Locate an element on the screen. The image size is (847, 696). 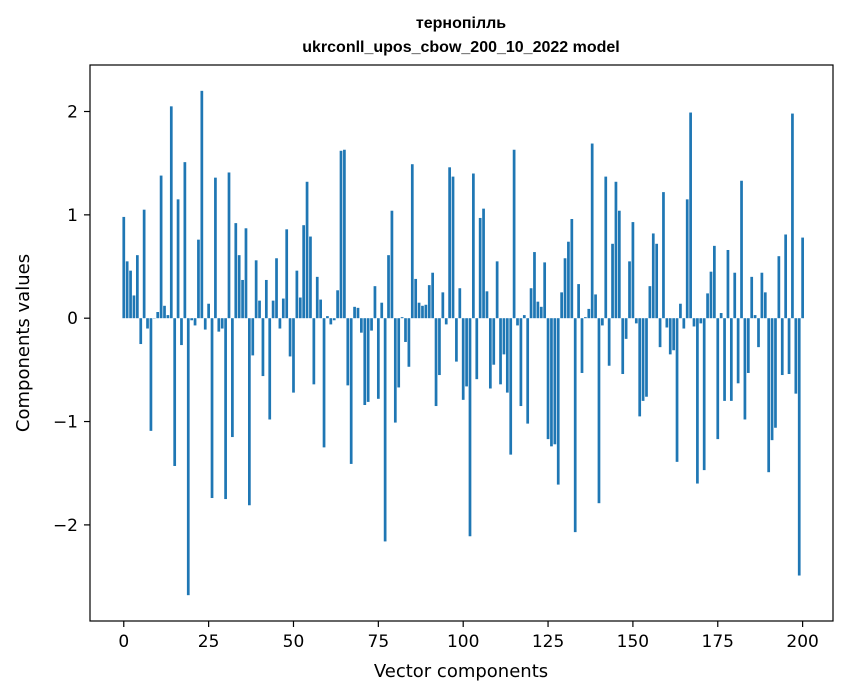
x-tick-label: 50 is located at coordinates (294, 642).